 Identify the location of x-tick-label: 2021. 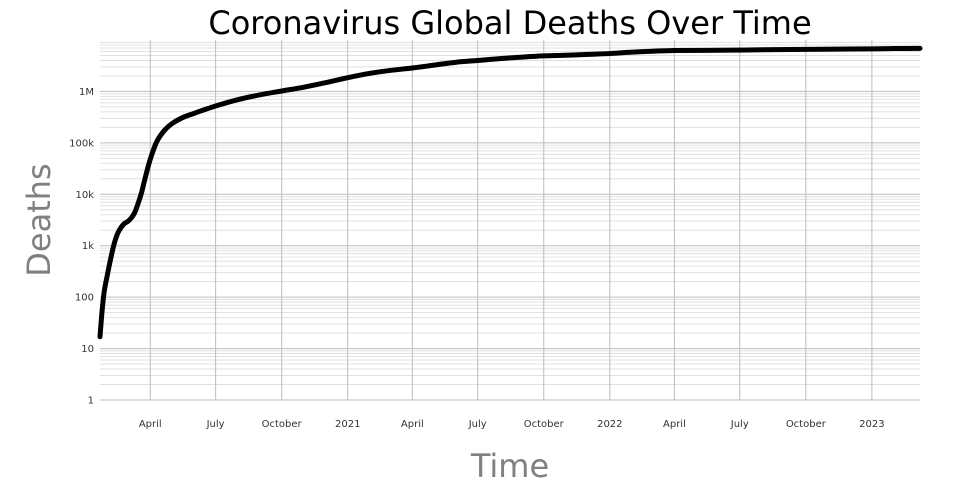
(347, 424).